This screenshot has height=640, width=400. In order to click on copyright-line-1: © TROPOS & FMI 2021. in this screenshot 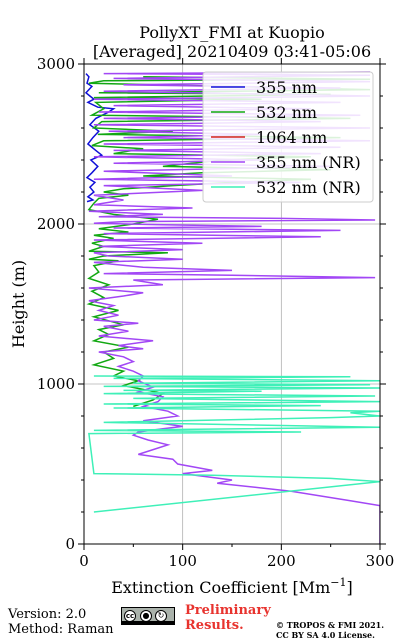, I will do `click(330, 625)`.